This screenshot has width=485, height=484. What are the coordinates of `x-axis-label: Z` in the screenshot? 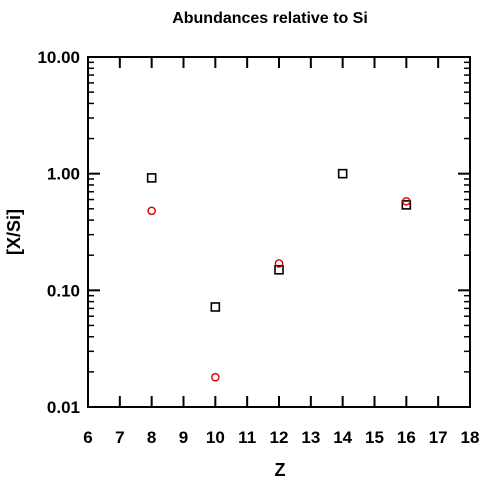 It's located at (280, 470).